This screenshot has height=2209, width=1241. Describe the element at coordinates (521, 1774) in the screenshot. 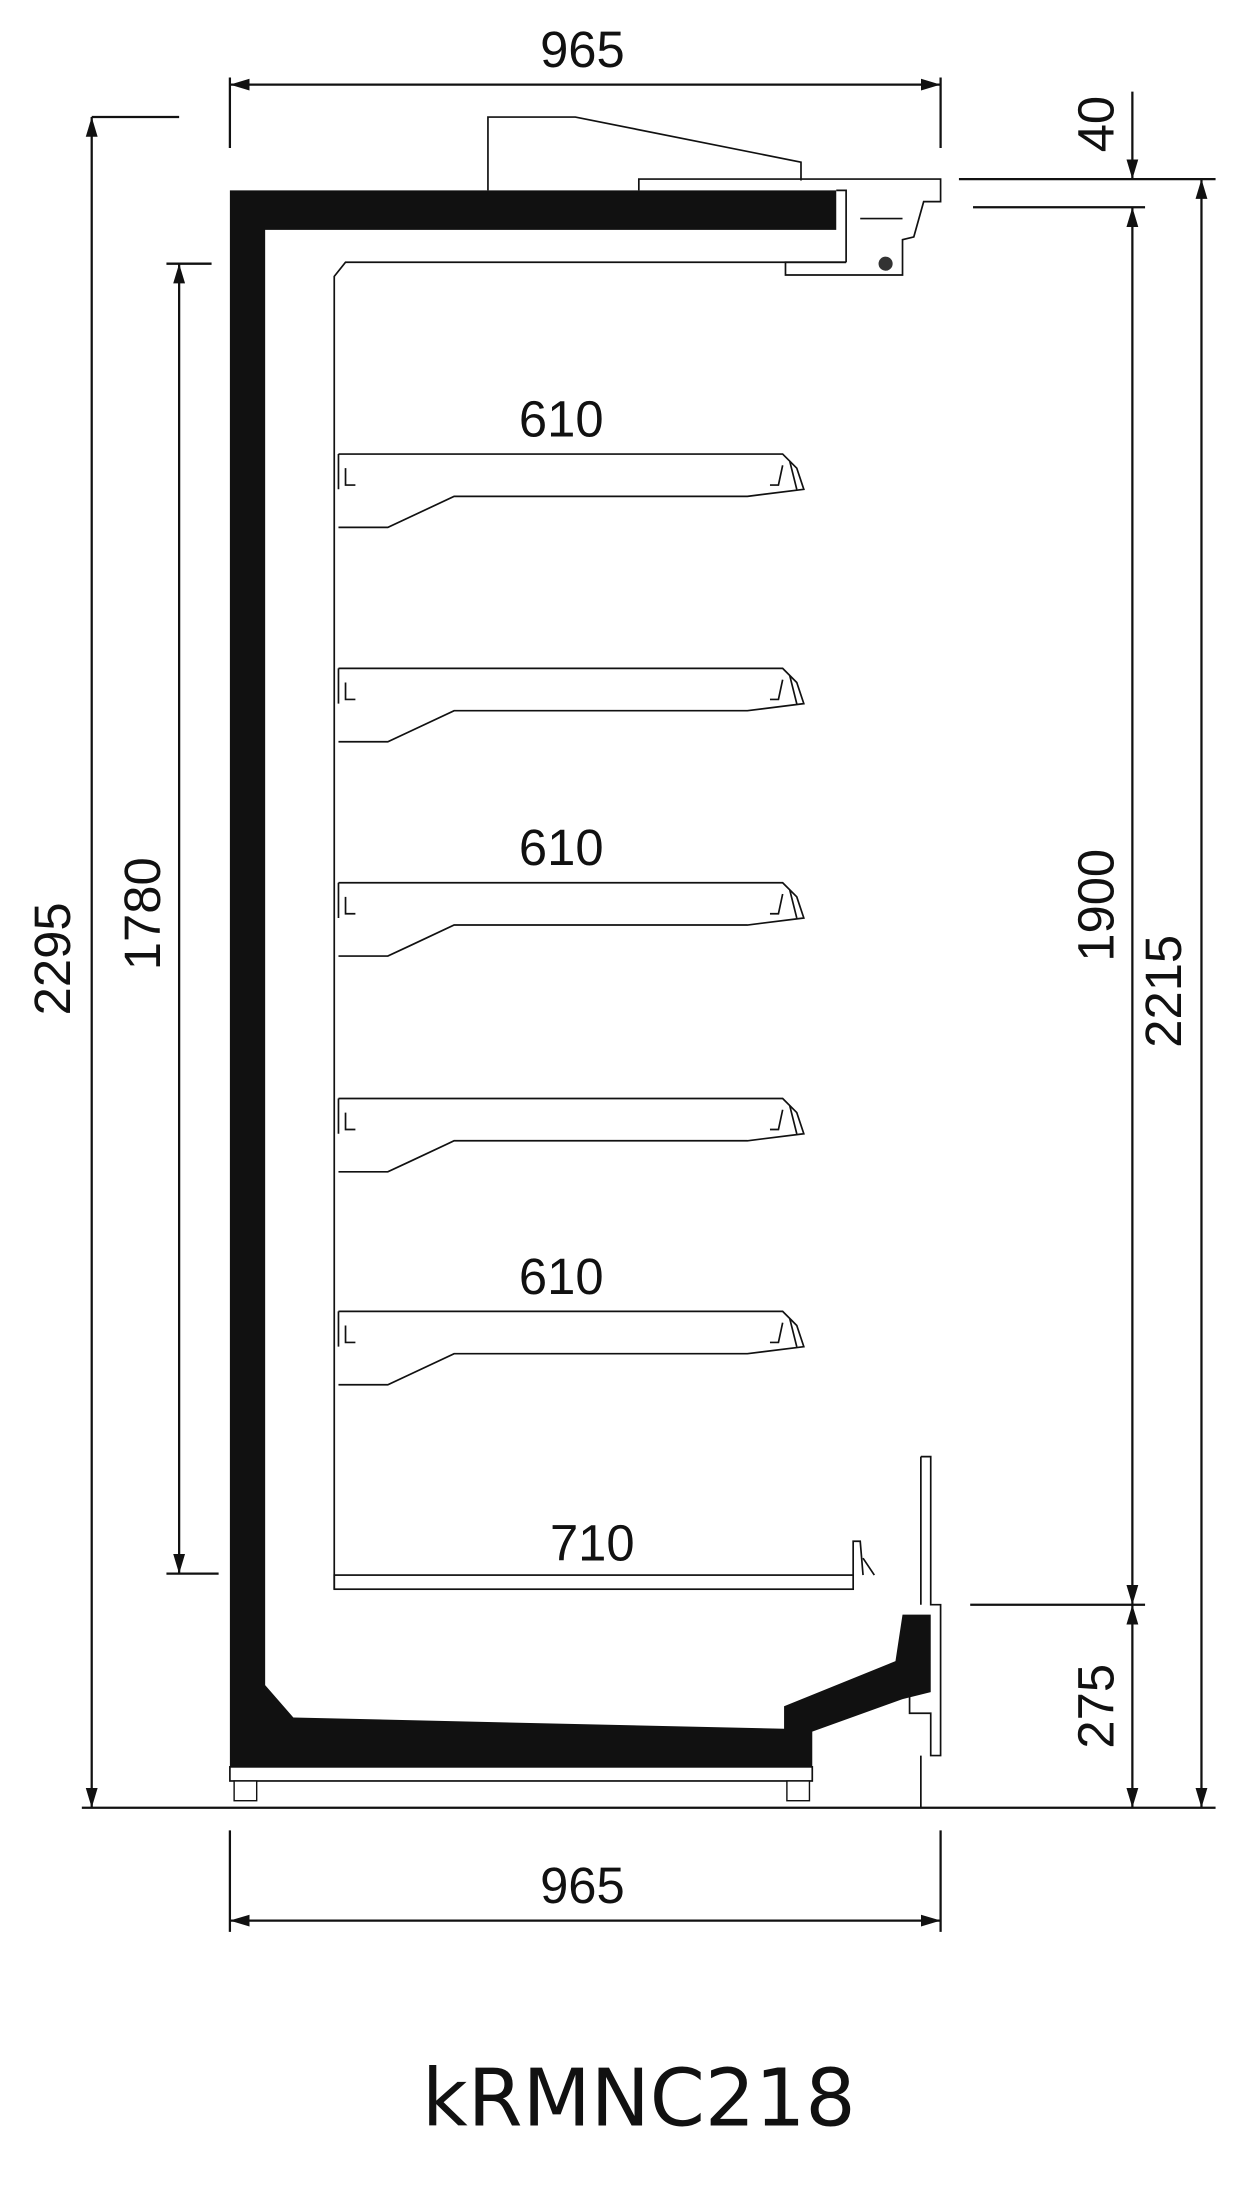

I see `base` at that location.